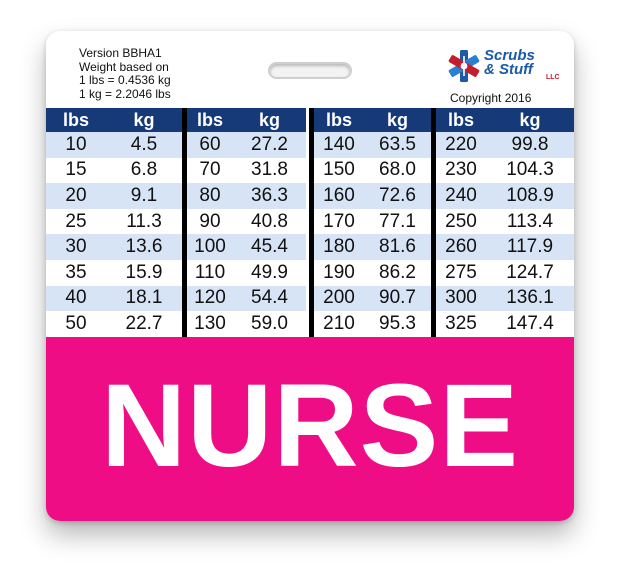 The height and width of the screenshot is (584, 620). I want to click on lbs-value: 300, so click(461, 298).